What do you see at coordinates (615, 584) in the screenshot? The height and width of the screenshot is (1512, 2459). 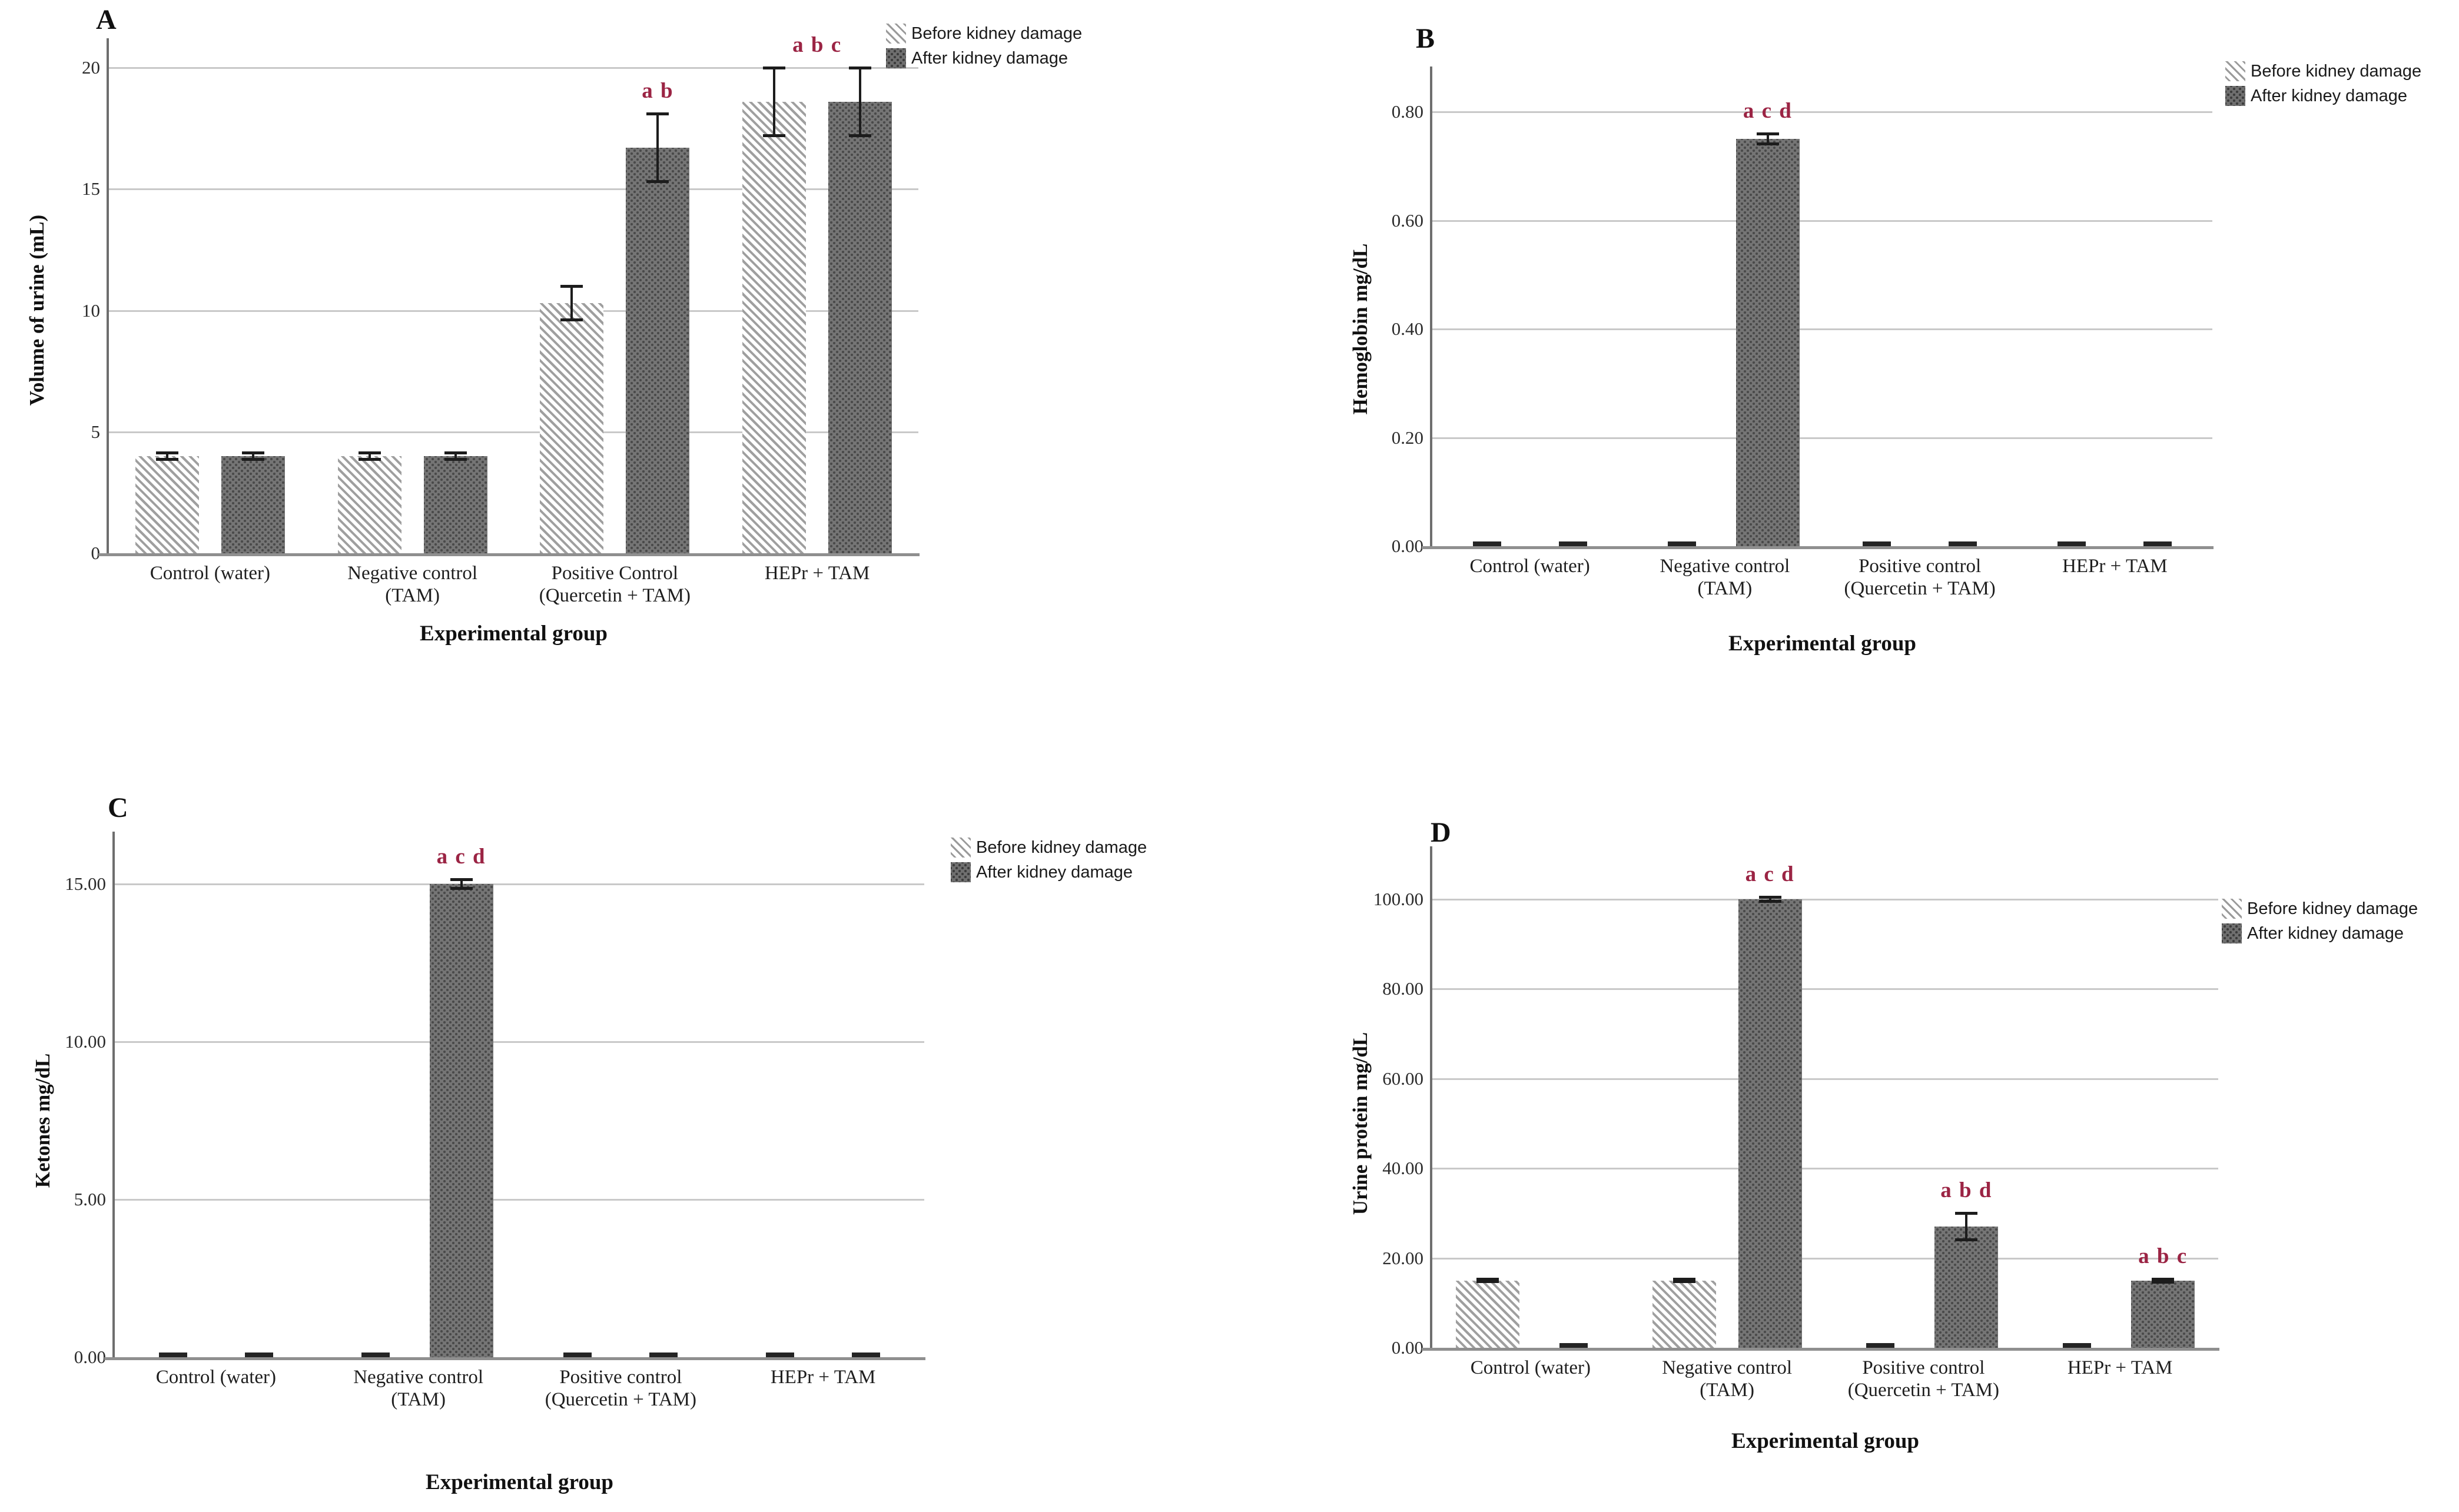 I see `x-category-label: Positive Control (Quercetin + TAM)` at bounding box center [615, 584].